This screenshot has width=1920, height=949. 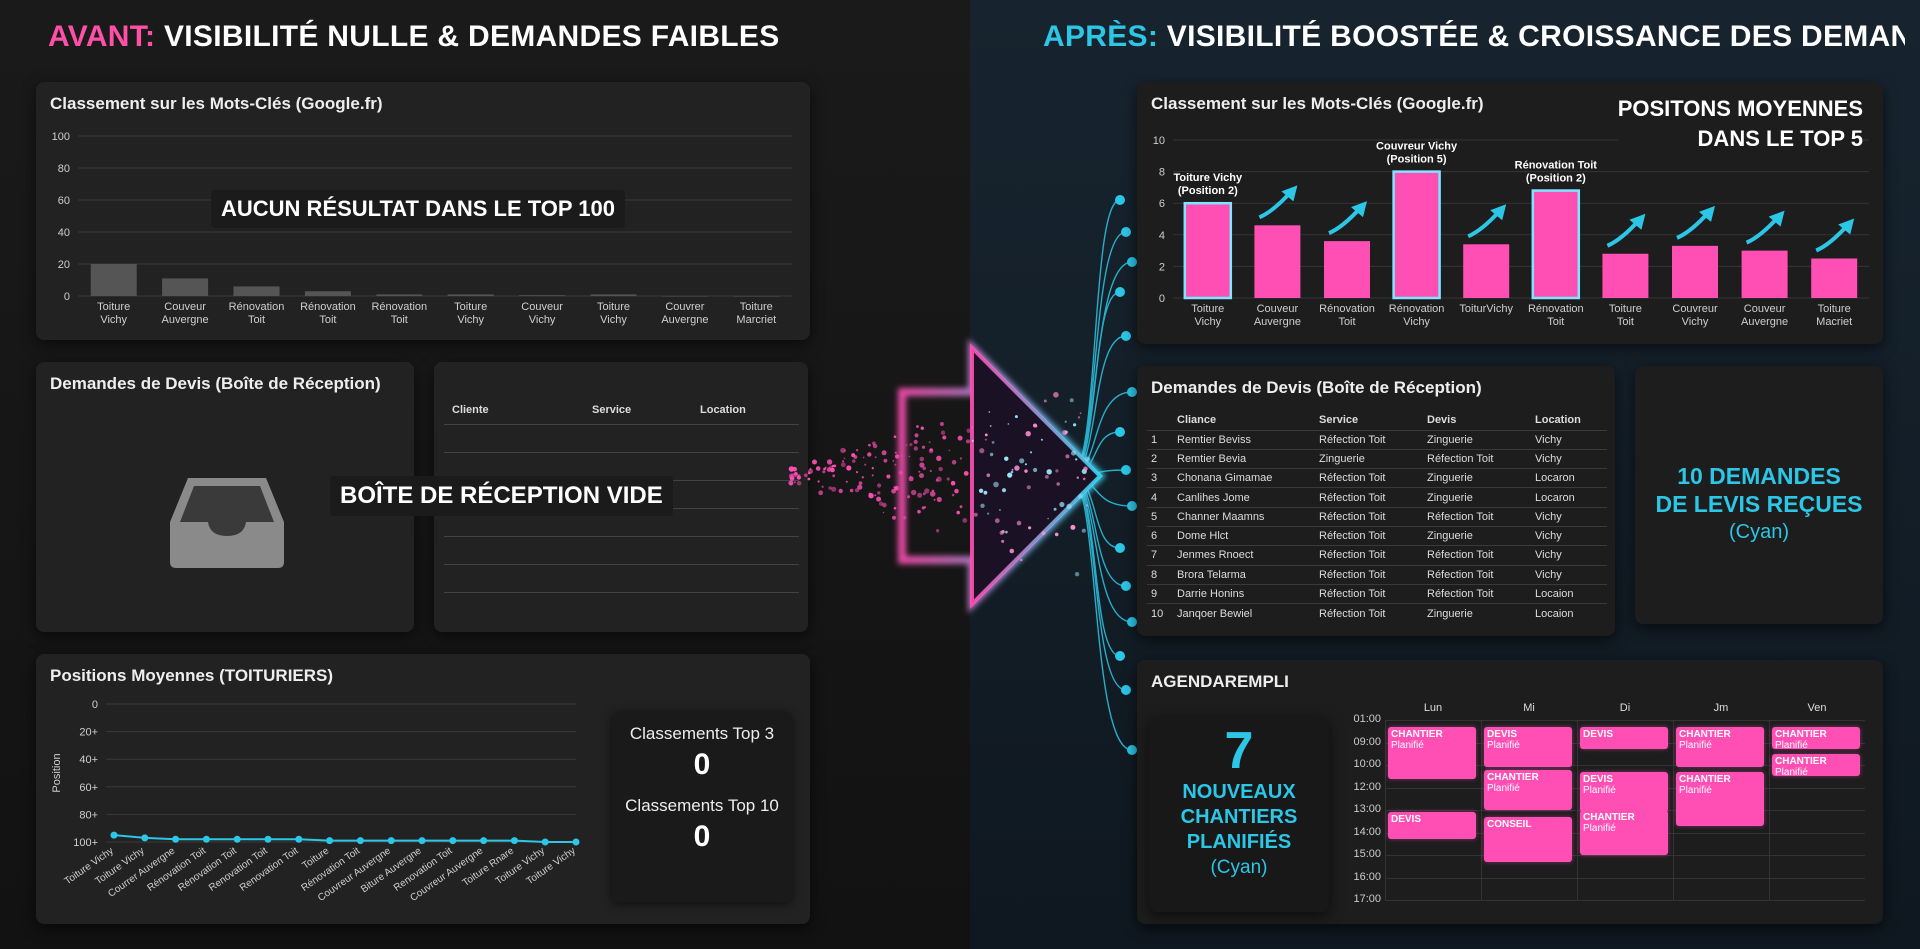 I want to click on quotes-summary-text: 10 DEMANDES DE LEVIS REÇUES (Cyan), so click(x=1759, y=504).